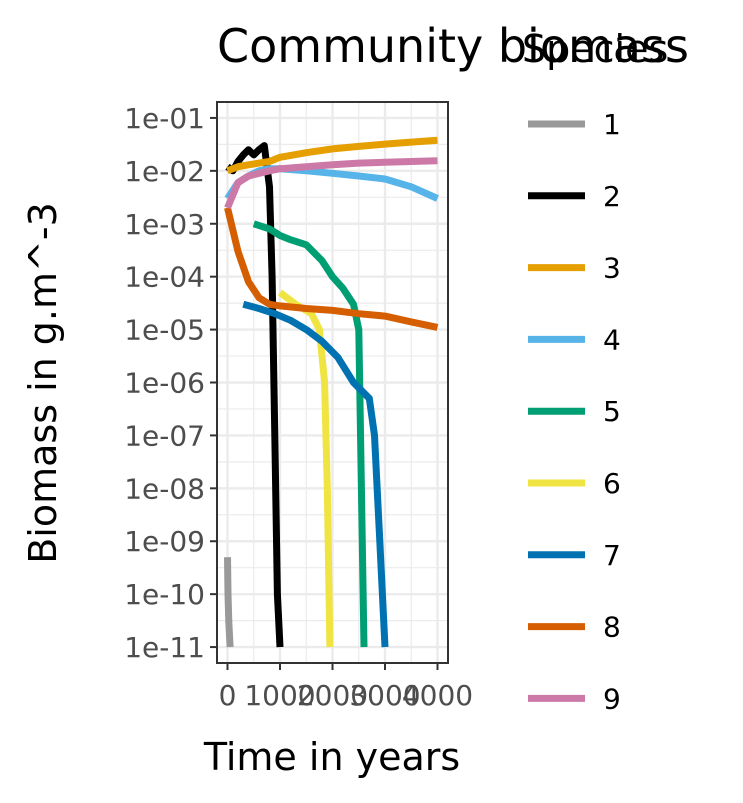  Describe the element at coordinates (164, 647) in the screenshot. I see `y-tick-label: 1e-11` at that location.